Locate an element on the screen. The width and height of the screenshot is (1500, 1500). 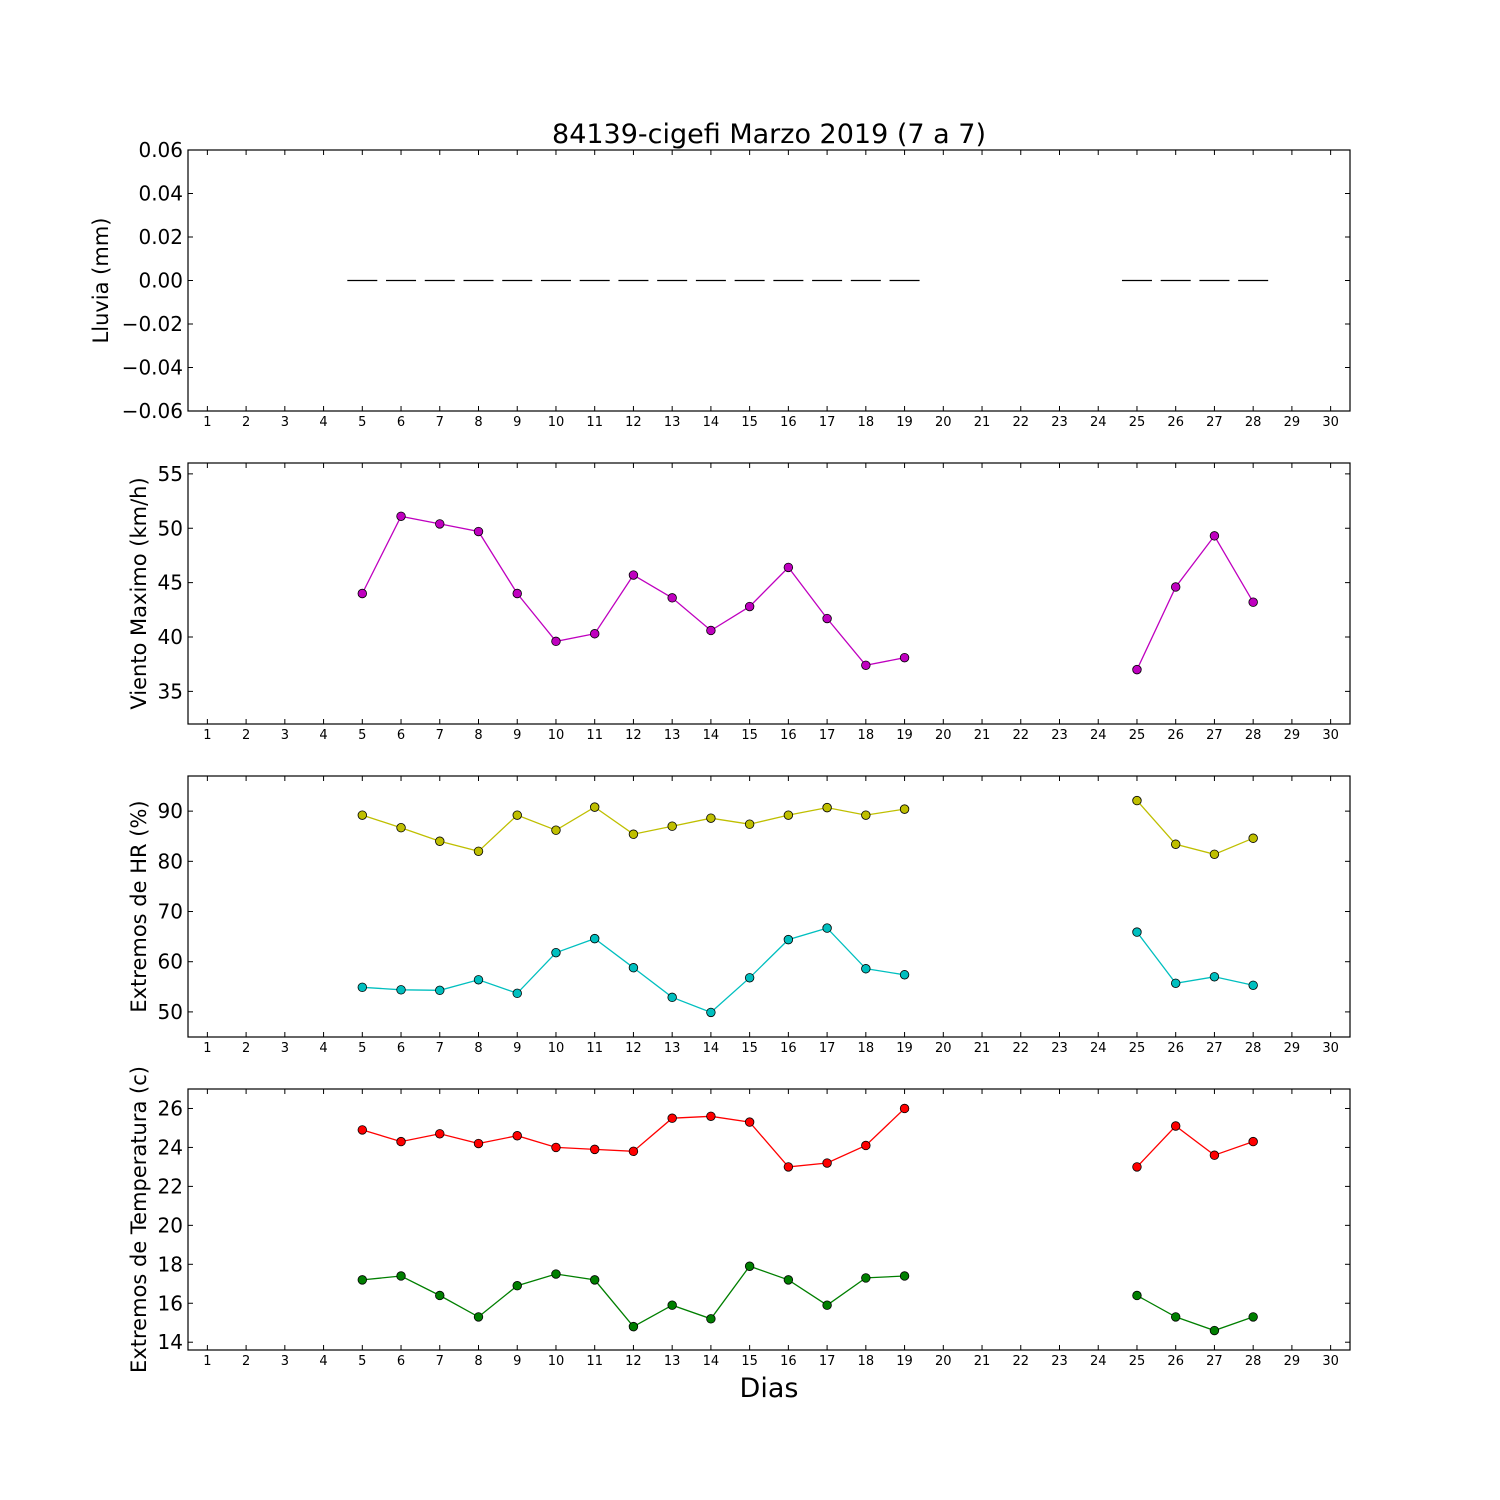
x-tick-label: 20 is located at coordinates (943, 1048).